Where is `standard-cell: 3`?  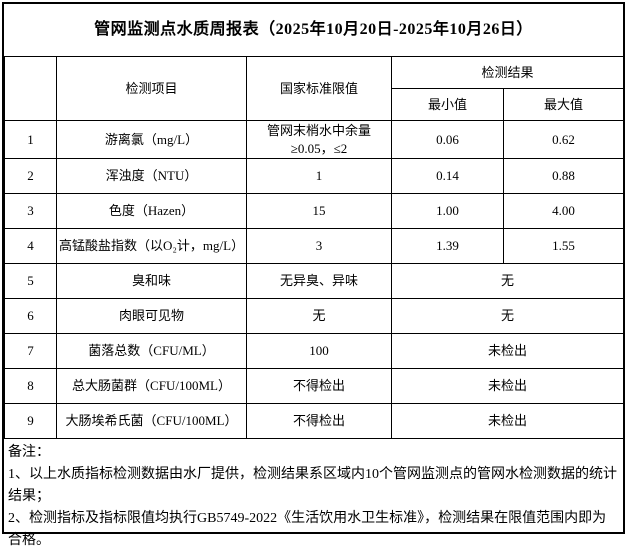 standard-cell: 3 is located at coordinates (319, 246).